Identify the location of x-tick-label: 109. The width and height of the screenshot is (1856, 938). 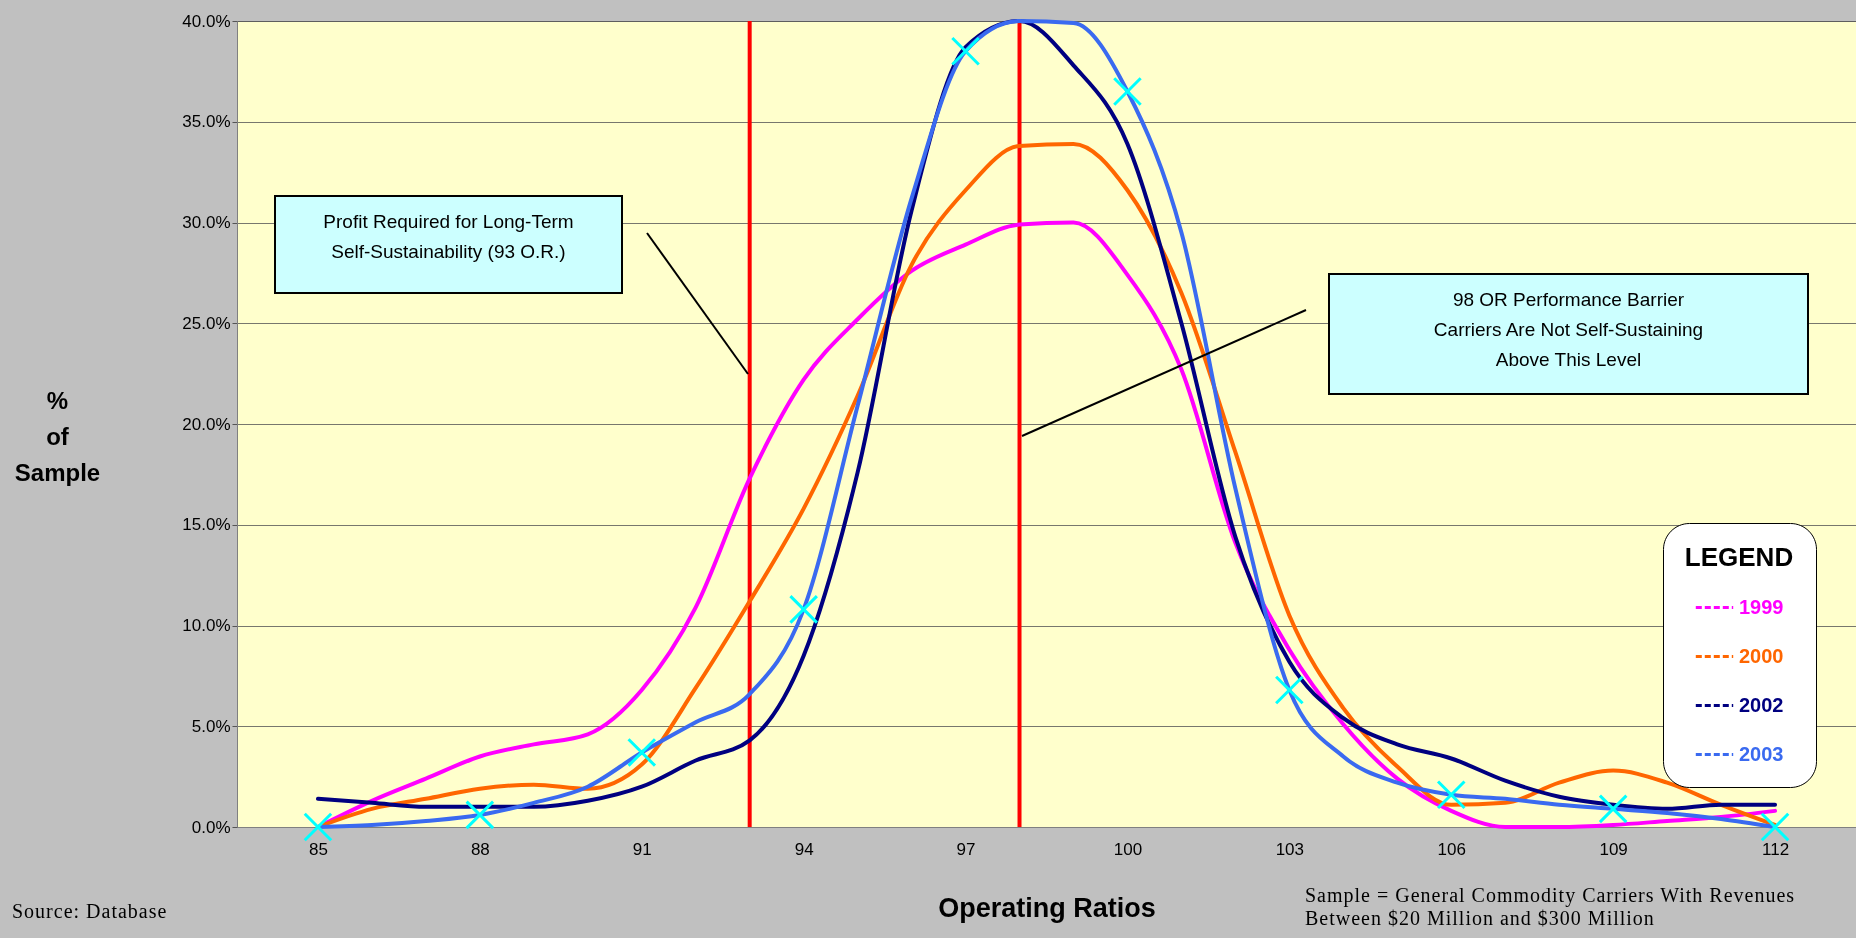
(1613, 849).